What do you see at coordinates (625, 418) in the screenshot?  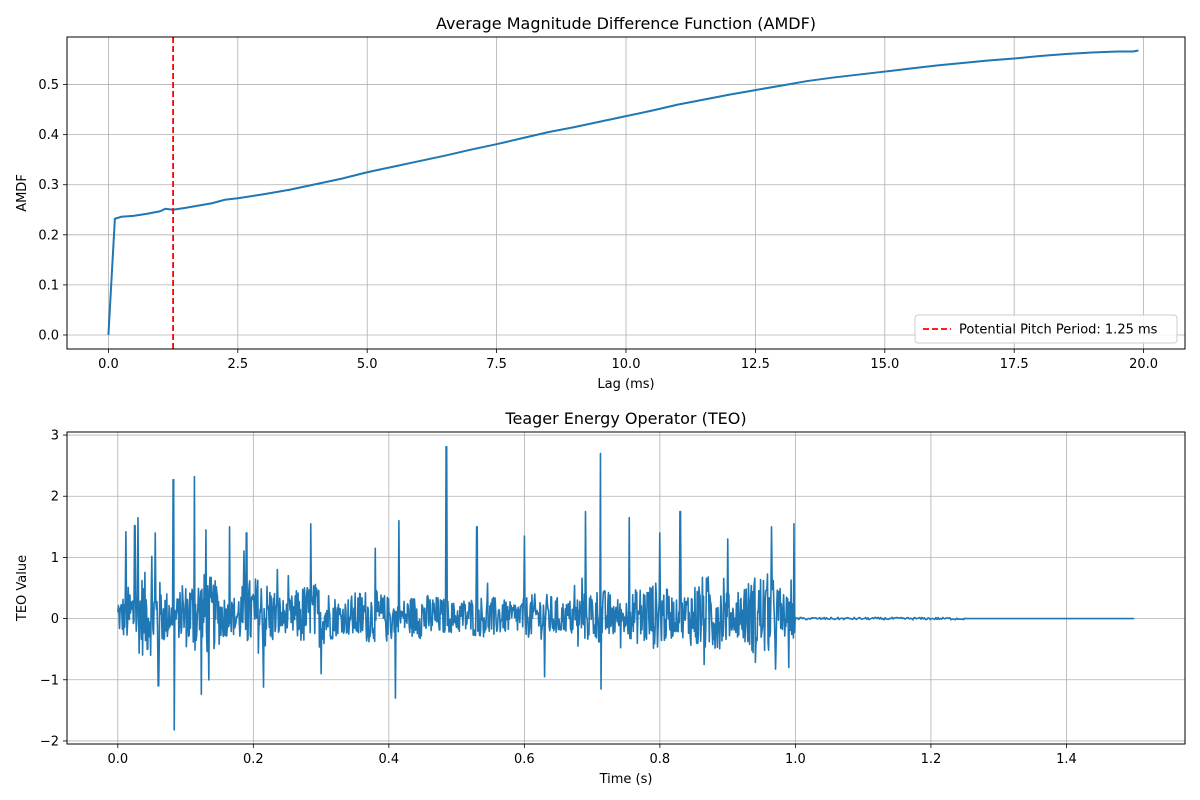 I see `chart-title: Teager Energy Operator (TEO)` at bounding box center [625, 418].